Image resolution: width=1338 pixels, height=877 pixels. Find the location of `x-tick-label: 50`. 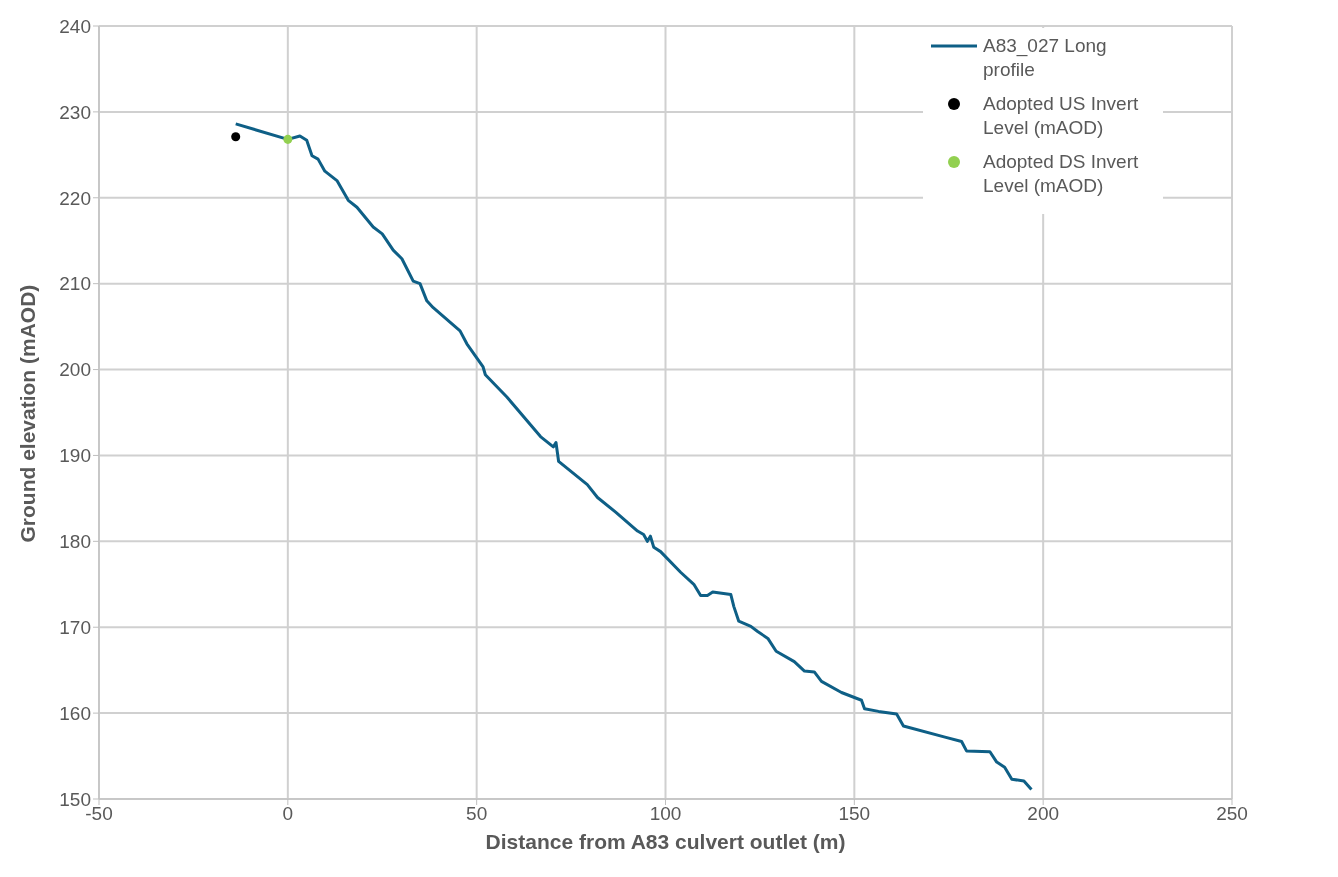

x-tick-label: 50 is located at coordinates (477, 814).